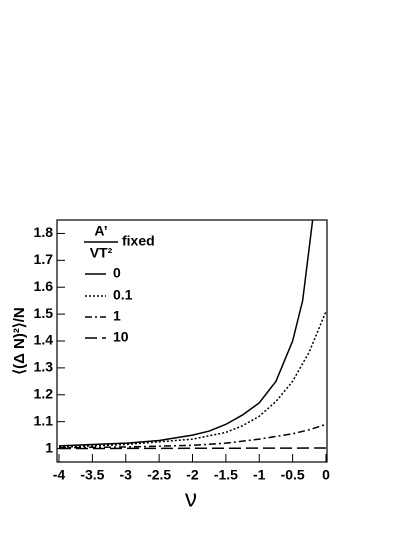 The height and width of the screenshot is (537, 415). I want to click on y-tick-label: 1.1, so click(44, 420).